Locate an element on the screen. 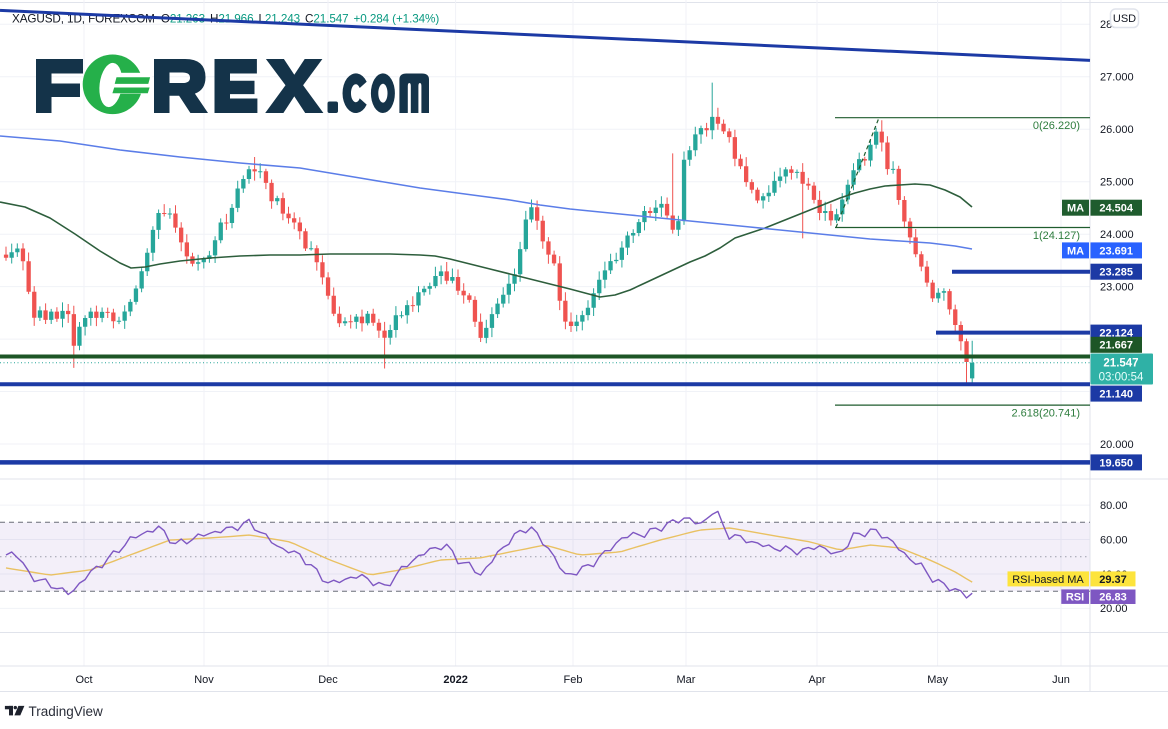 The width and height of the screenshot is (1168, 729). svg-text: 27.000 is located at coordinates (1117, 78).